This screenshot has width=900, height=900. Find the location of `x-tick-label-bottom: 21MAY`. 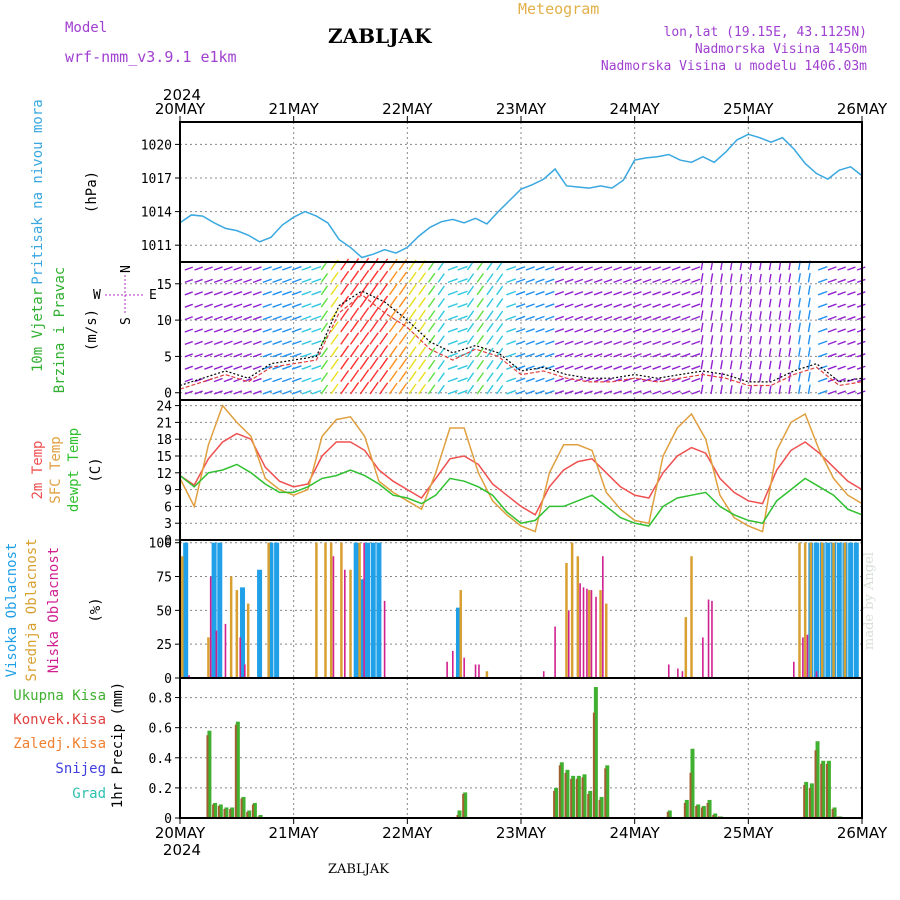

x-tick-label-bottom: 21MAY is located at coordinates (294, 833).